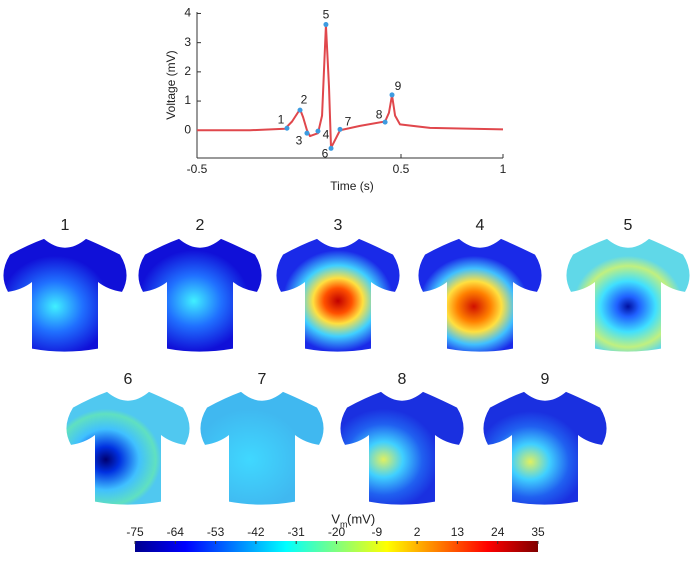 This screenshot has width=700, height=567. What do you see at coordinates (326, 134) in the screenshot?
I see `point-label: 4` at bounding box center [326, 134].